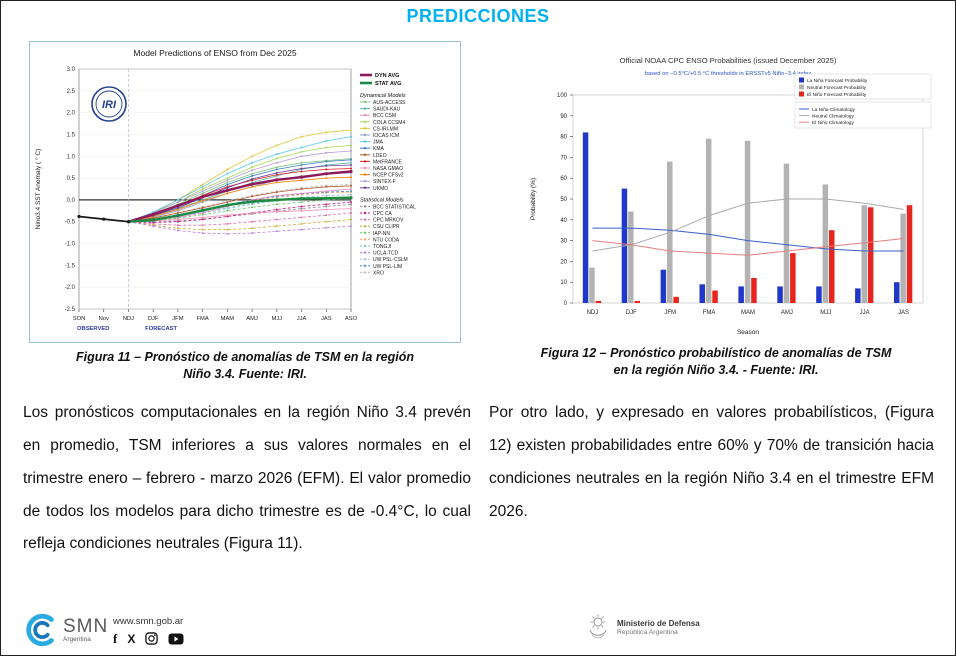 This screenshot has height=656, width=956. I want to click on svg-text: Nino3.4 SST Anomaly ( ° C), so click(38, 189).